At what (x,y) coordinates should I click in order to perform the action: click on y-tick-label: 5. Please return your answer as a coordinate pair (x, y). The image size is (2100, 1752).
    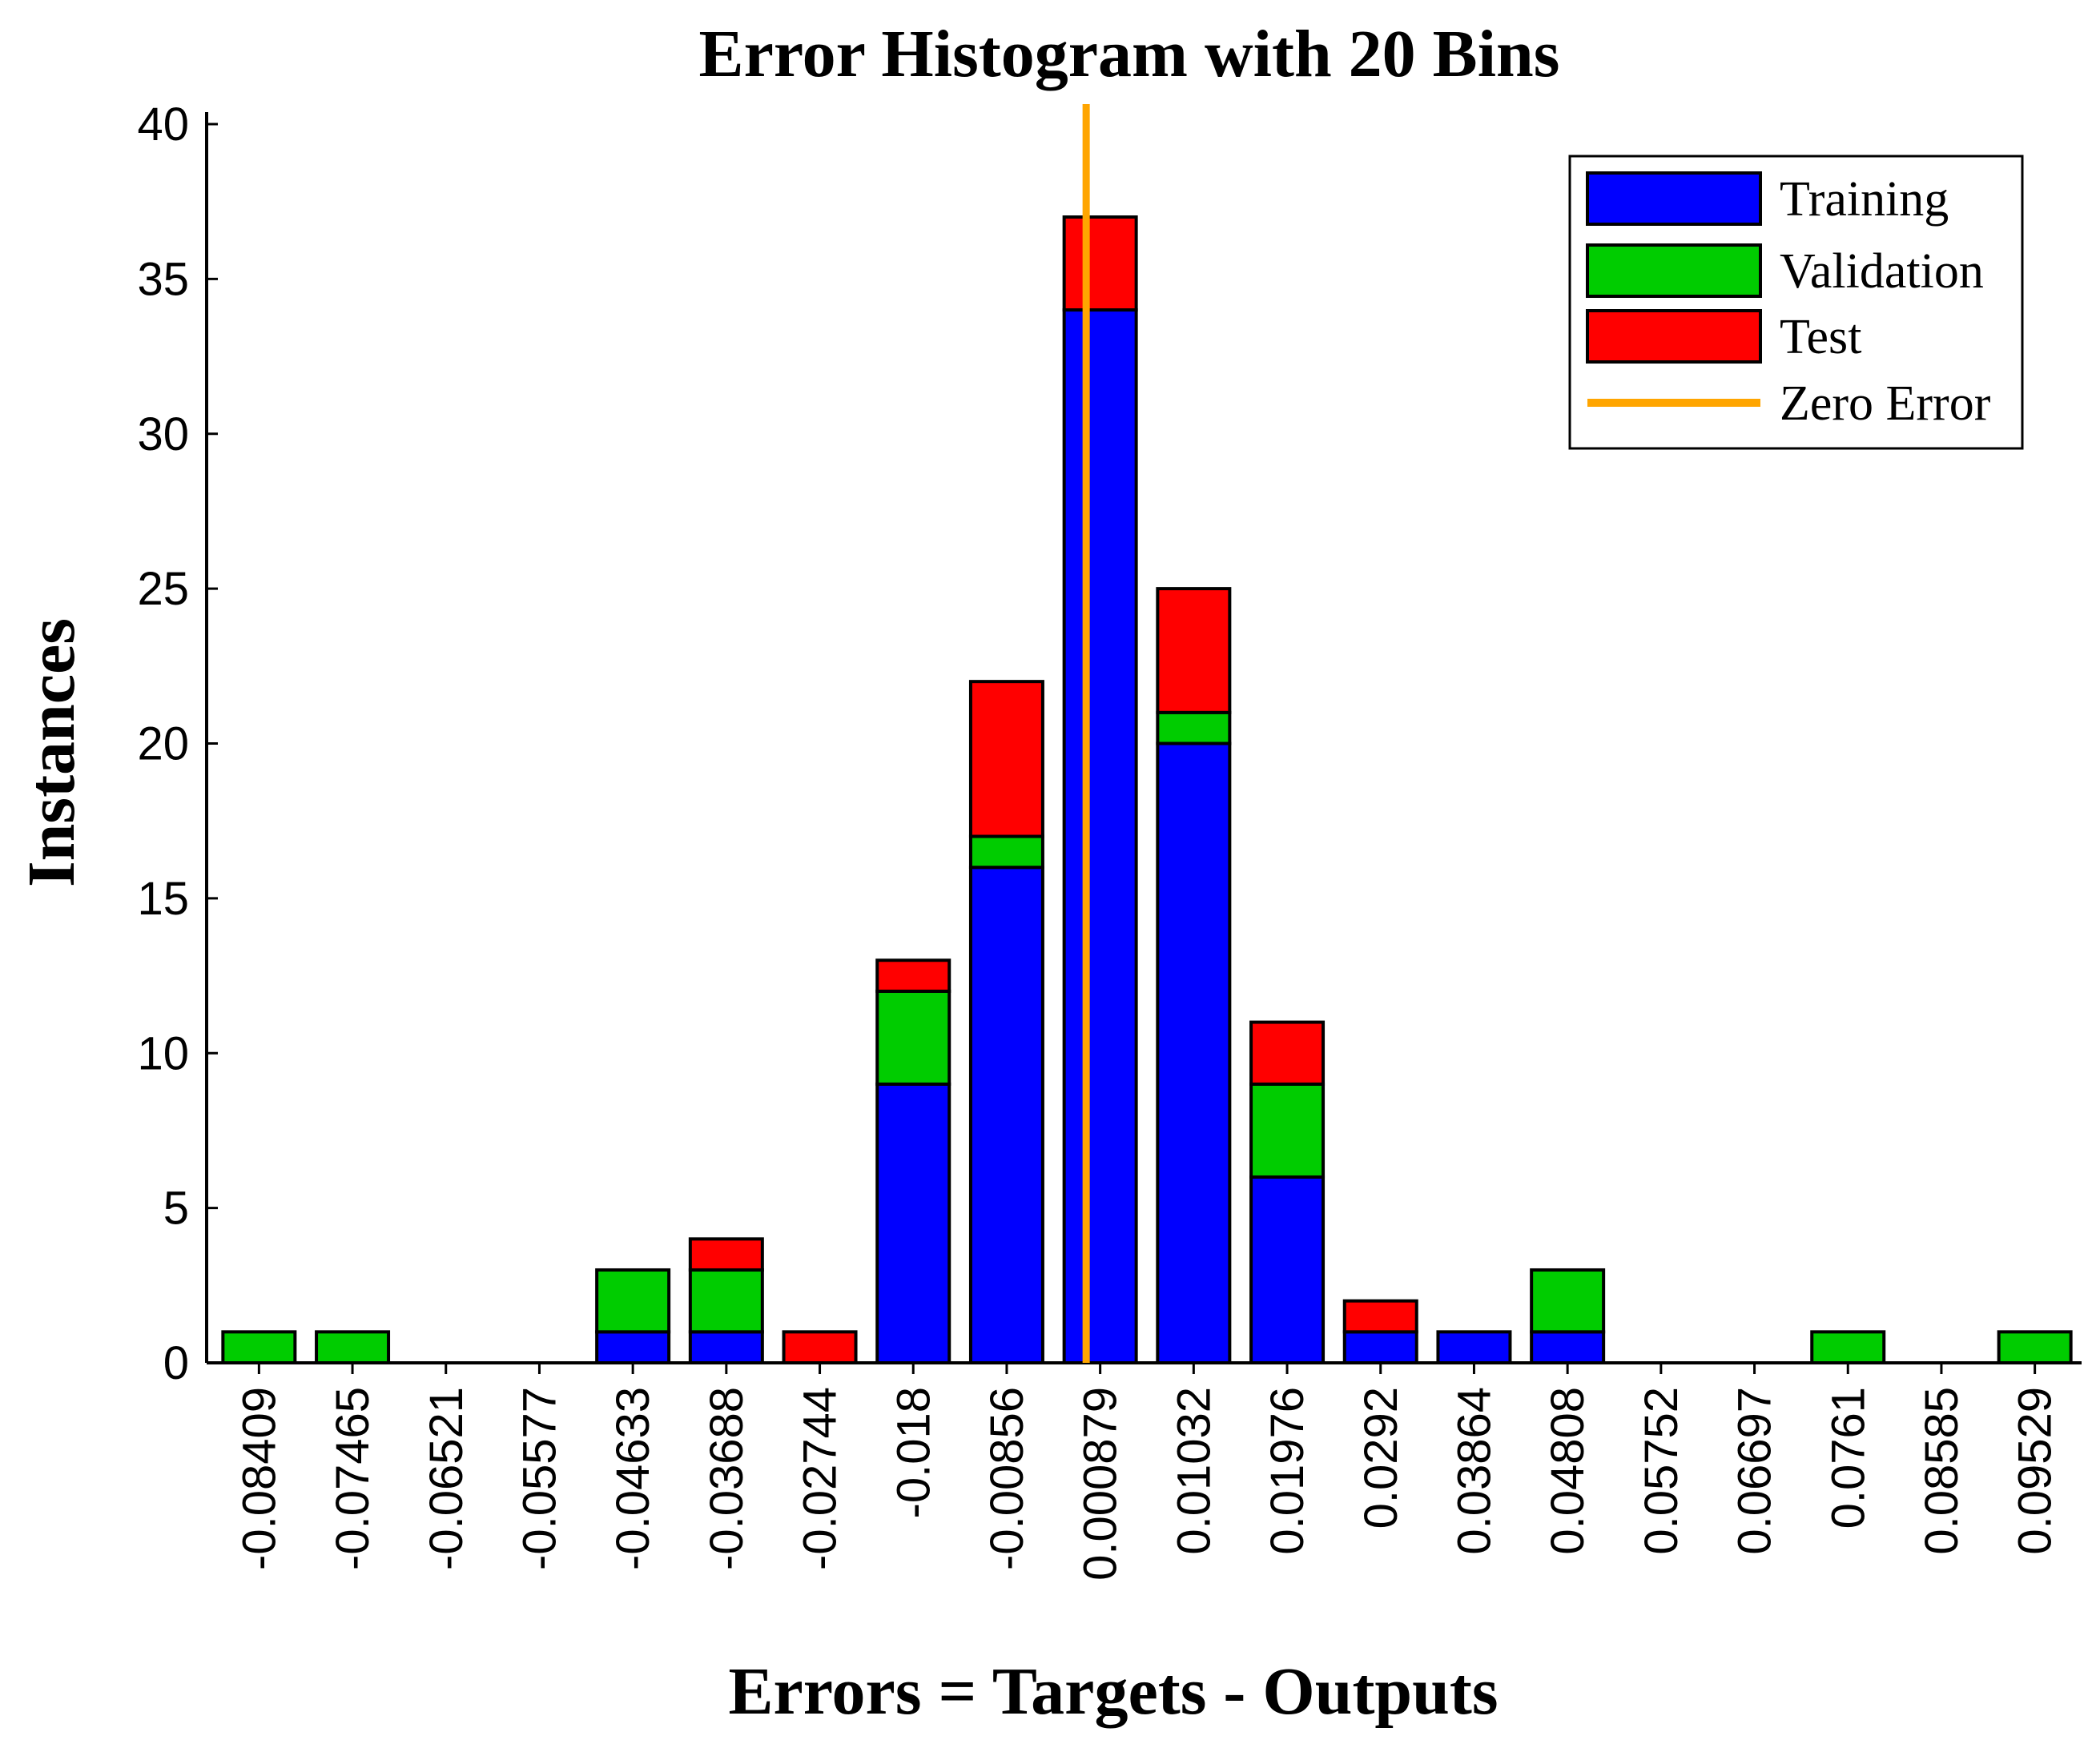
    Looking at the image, I should click on (176, 1209).